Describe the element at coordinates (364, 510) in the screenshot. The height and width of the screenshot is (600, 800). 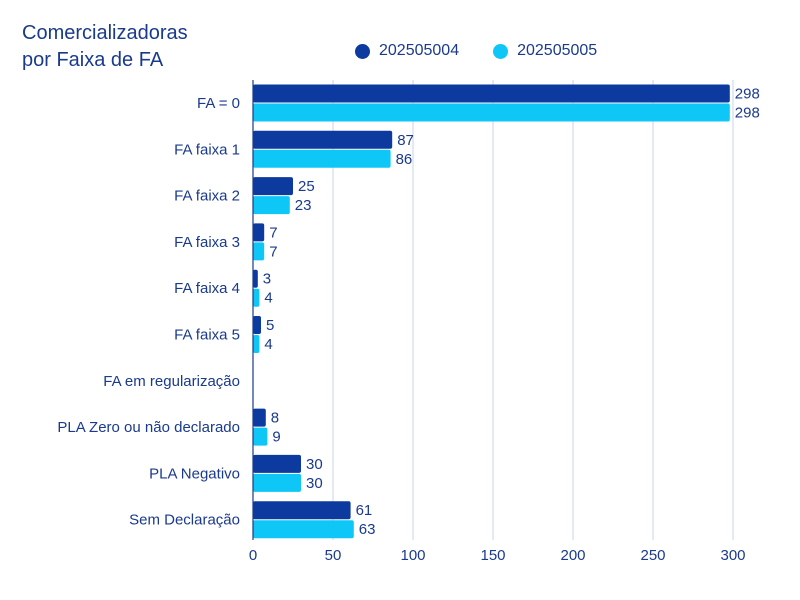
I see `data-label: 61` at that location.